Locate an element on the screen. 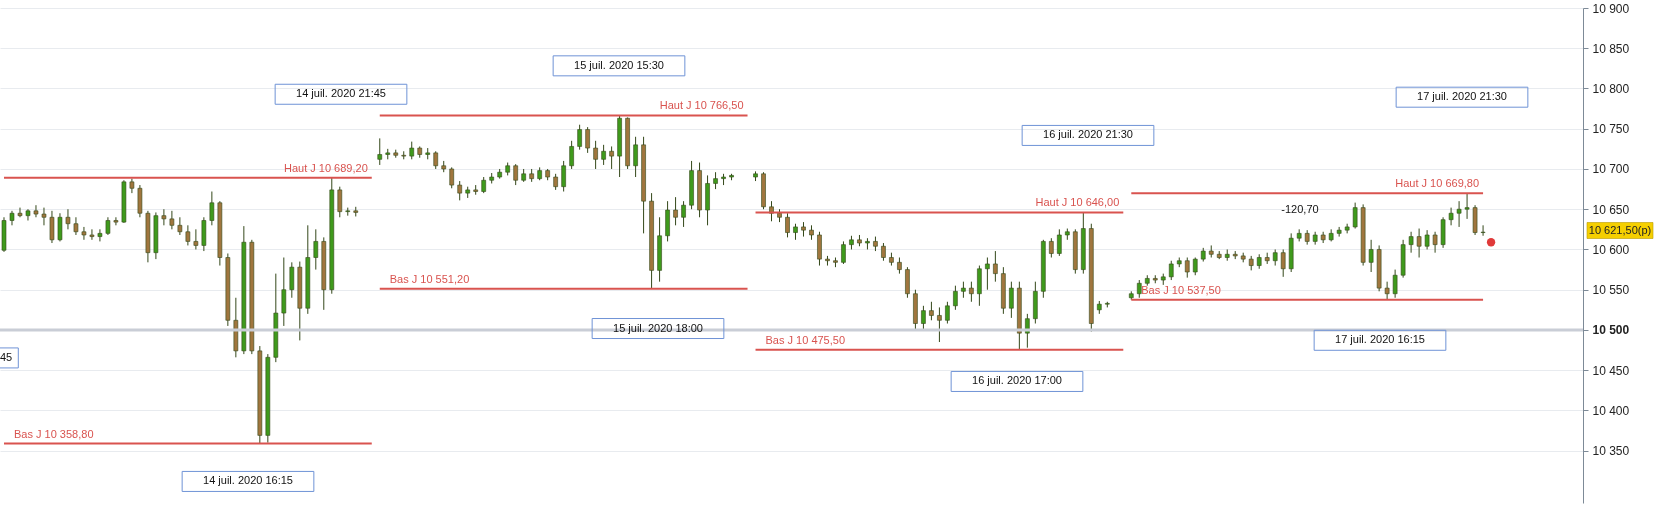 The image size is (1654, 505). y-tick-label: 10 400 is located at coordinates (1611, 410).